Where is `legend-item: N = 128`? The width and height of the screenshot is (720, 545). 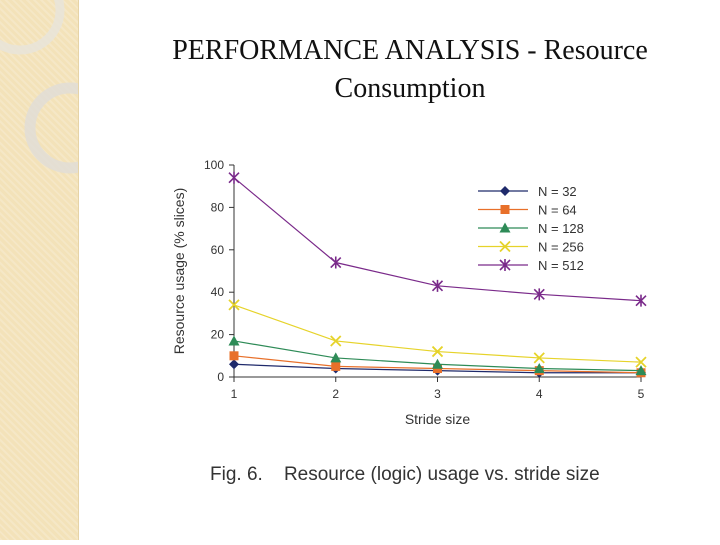 legend-item: N = 128 is located at coordinates (531, 228).